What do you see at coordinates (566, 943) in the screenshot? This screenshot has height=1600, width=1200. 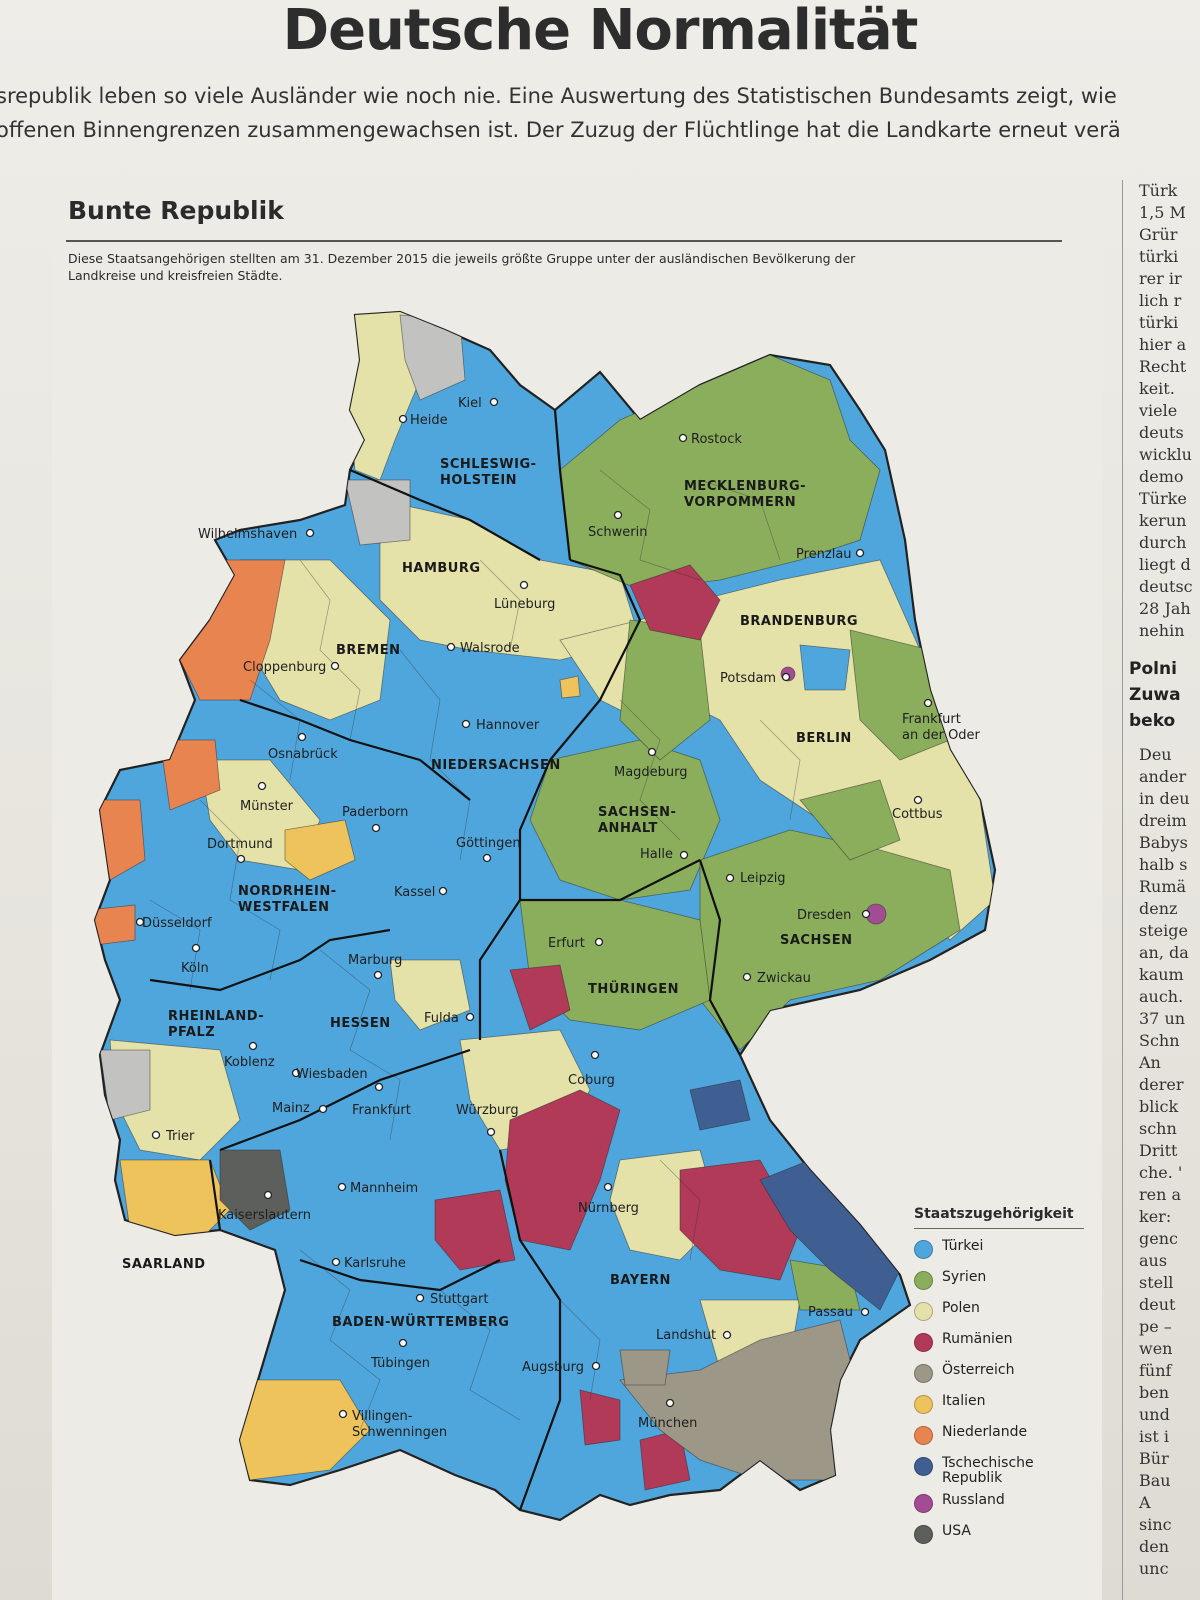 I see `city-erfurt: Erfurt` at bounding box center [566, 943].